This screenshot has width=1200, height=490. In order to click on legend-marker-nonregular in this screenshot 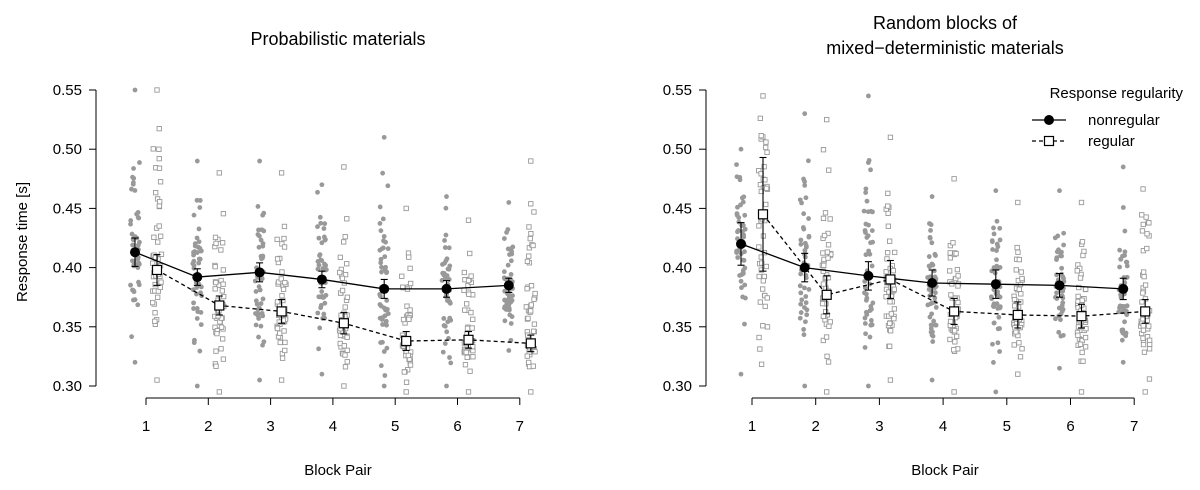, I will do `click(1049, 120)`.